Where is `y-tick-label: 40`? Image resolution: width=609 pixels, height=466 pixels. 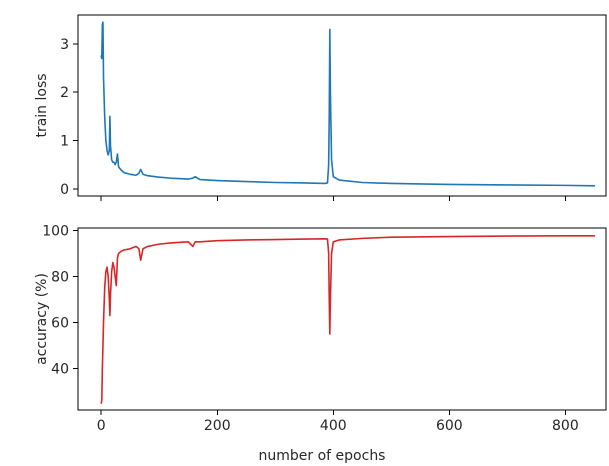
y-tick-label: 40 is located at coordinates (60, 370).